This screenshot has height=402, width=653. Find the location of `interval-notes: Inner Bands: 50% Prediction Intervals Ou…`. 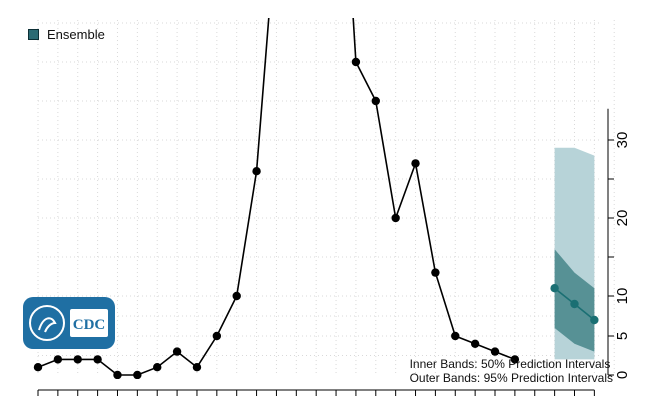

interval-notes: Inner Bands: 50% Prediction Intervals Ou… is located at coordinates (511, 371).